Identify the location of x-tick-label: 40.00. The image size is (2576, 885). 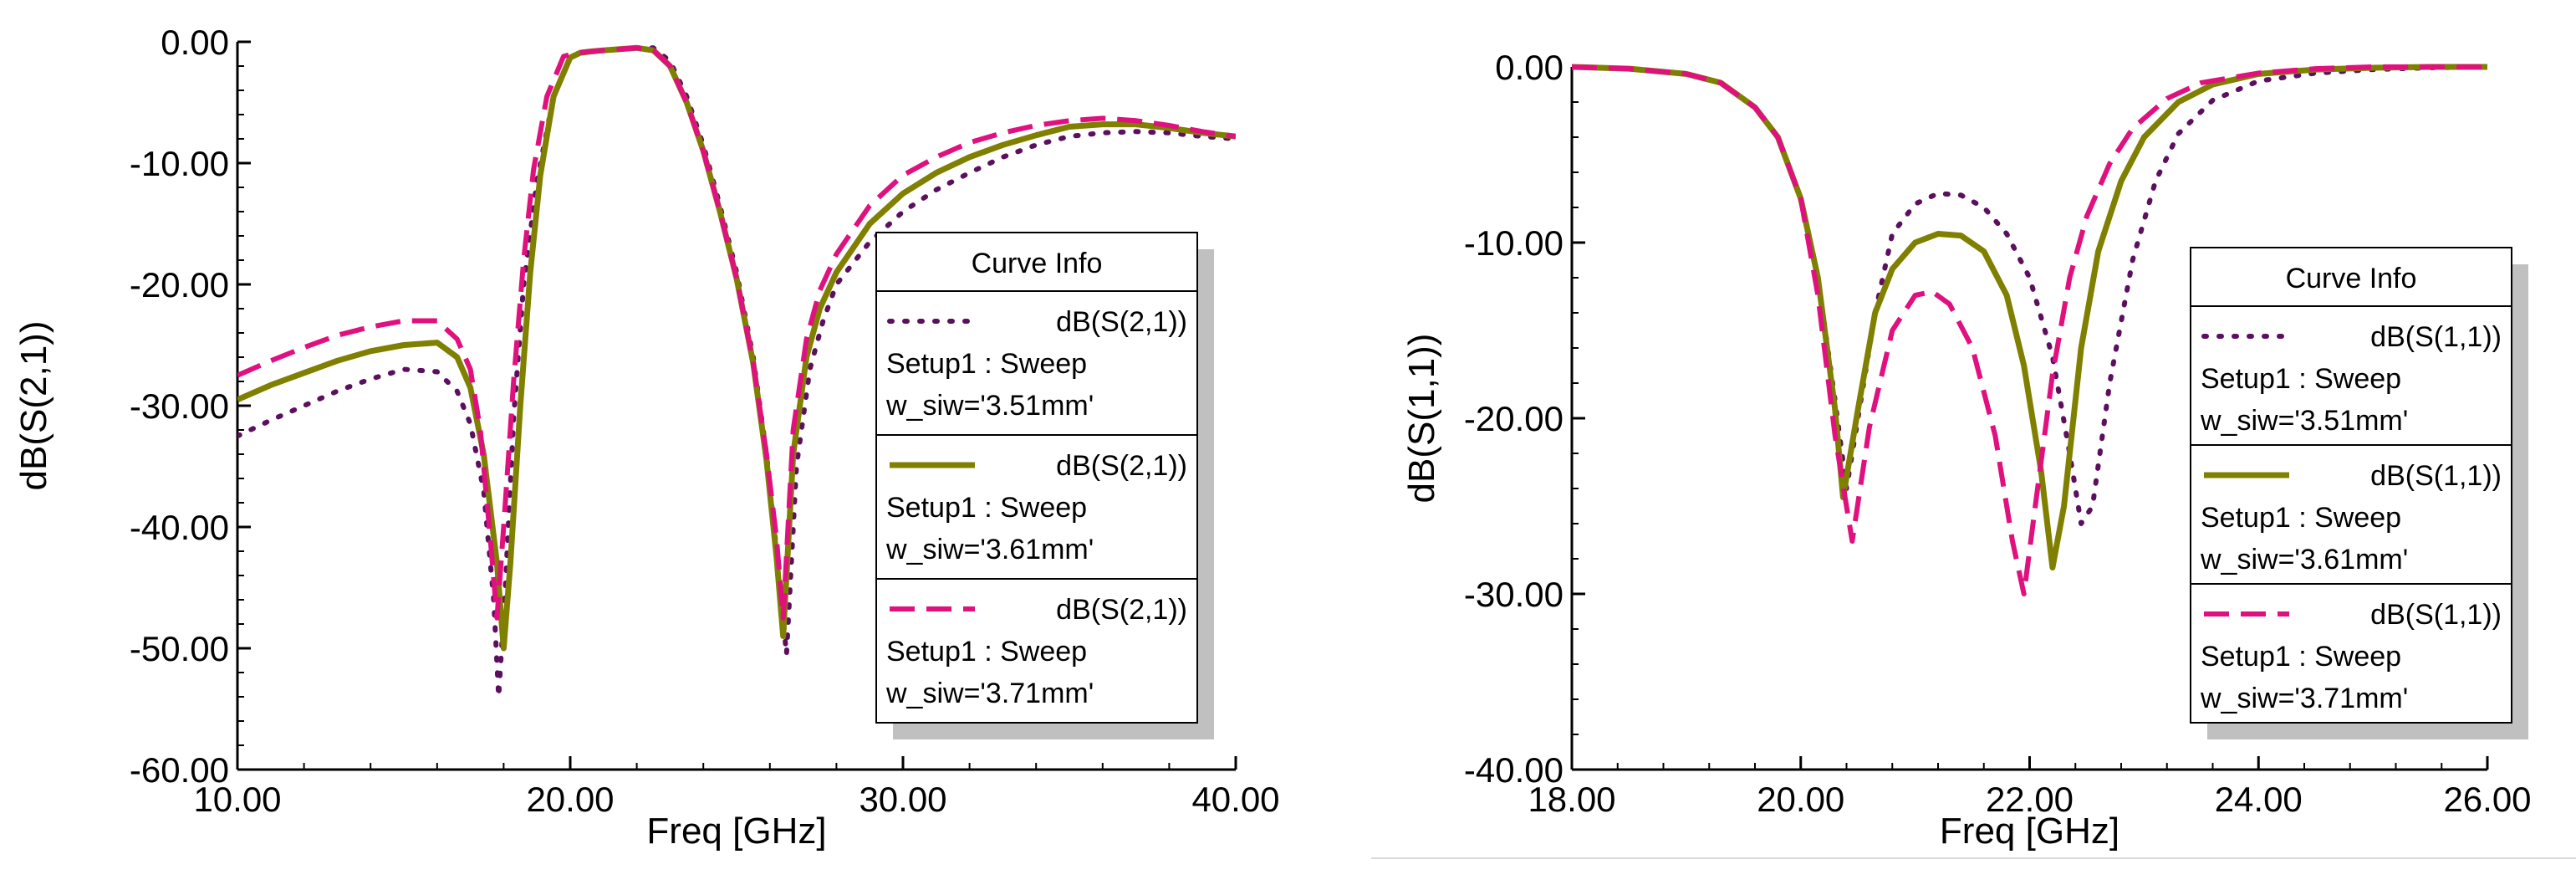
(1235, 799).